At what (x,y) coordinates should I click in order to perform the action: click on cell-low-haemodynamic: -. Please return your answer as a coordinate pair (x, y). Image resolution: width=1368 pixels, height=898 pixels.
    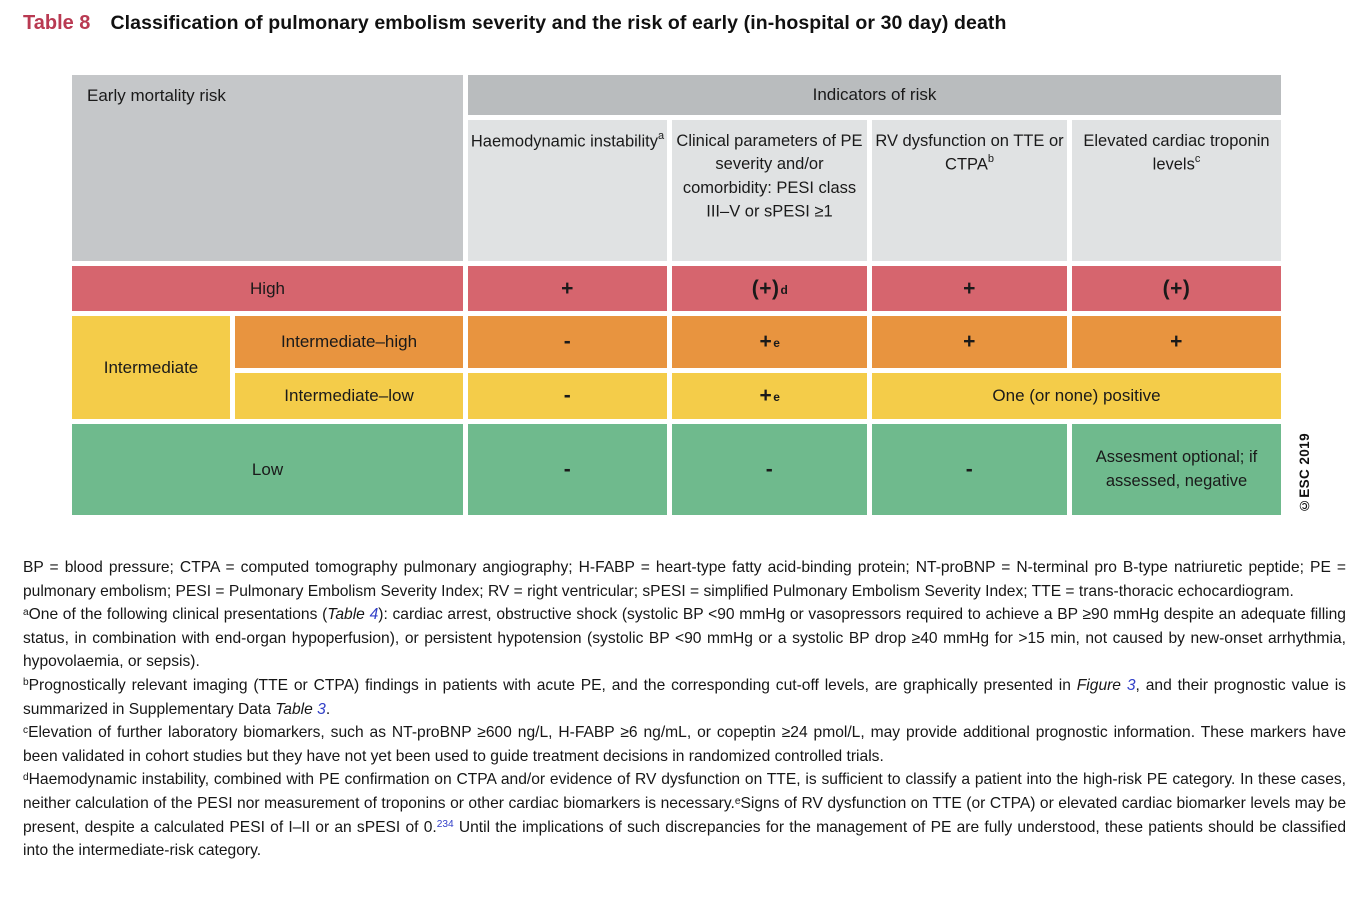
    Looking at the image, I should click on (567, 469).